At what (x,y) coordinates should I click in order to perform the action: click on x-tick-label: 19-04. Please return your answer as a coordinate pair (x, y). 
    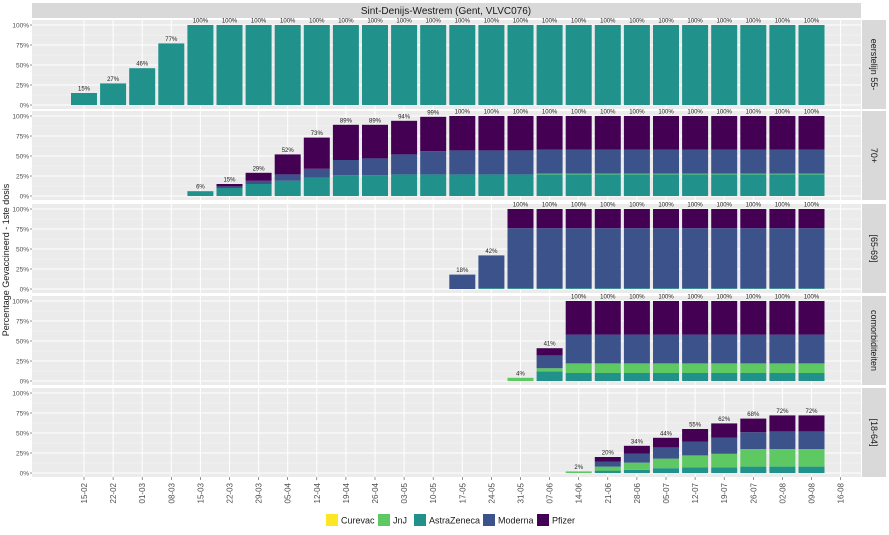
    Looking at the image, I should click on (346, 492).